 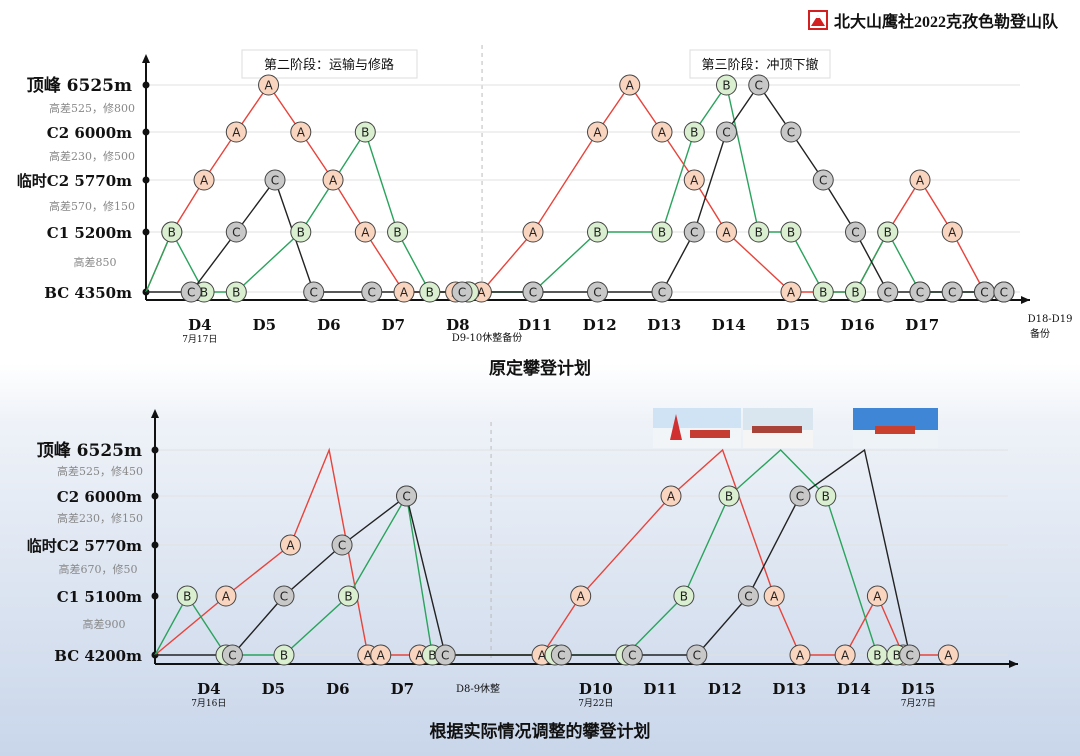 I want to click on phase3-label: 第三阶段：冲顶下撤, so click(x=759, y=65).